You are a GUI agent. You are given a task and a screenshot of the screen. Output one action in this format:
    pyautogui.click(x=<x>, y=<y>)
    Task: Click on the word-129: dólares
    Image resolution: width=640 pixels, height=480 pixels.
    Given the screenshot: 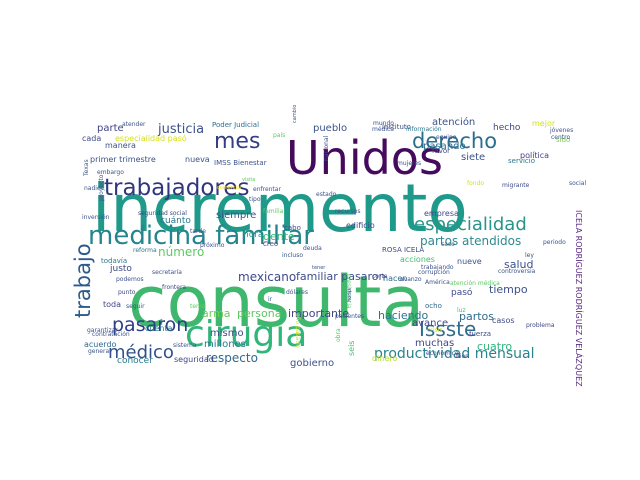 What is the action you would take?
    pyautogui.click(x=297, y=292)
    